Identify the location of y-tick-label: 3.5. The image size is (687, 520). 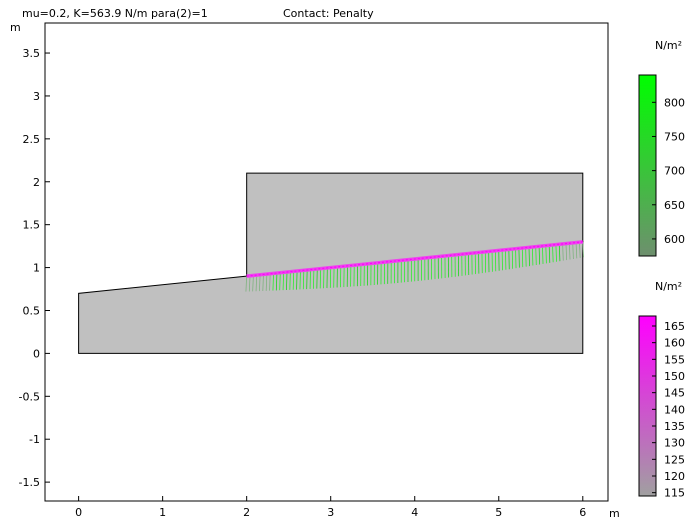
(32, 53).